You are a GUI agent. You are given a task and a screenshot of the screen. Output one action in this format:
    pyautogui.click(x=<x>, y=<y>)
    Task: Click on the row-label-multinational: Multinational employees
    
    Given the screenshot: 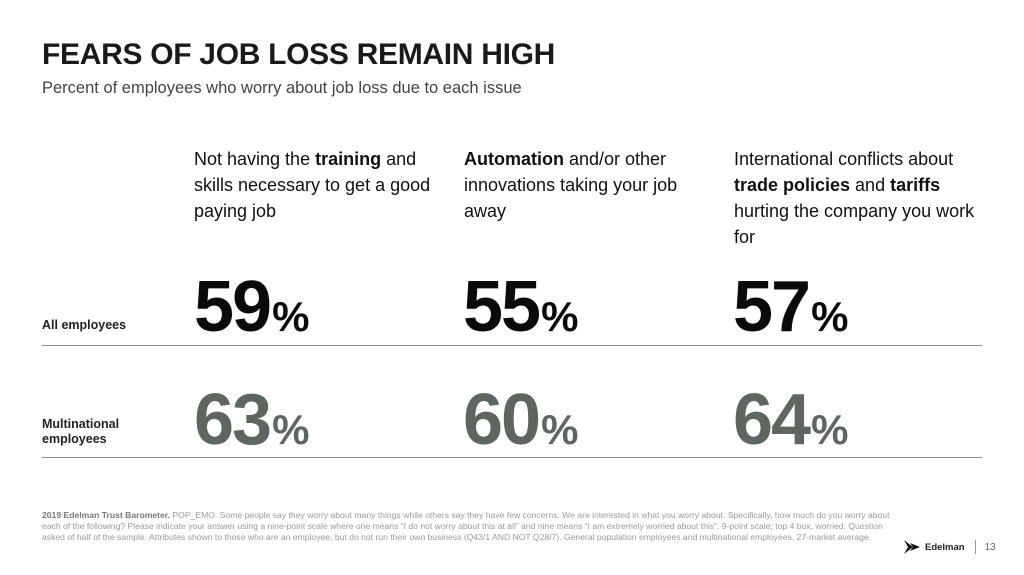 What is the action you would take?
    pyautogui.click(x=80, y=432)
    